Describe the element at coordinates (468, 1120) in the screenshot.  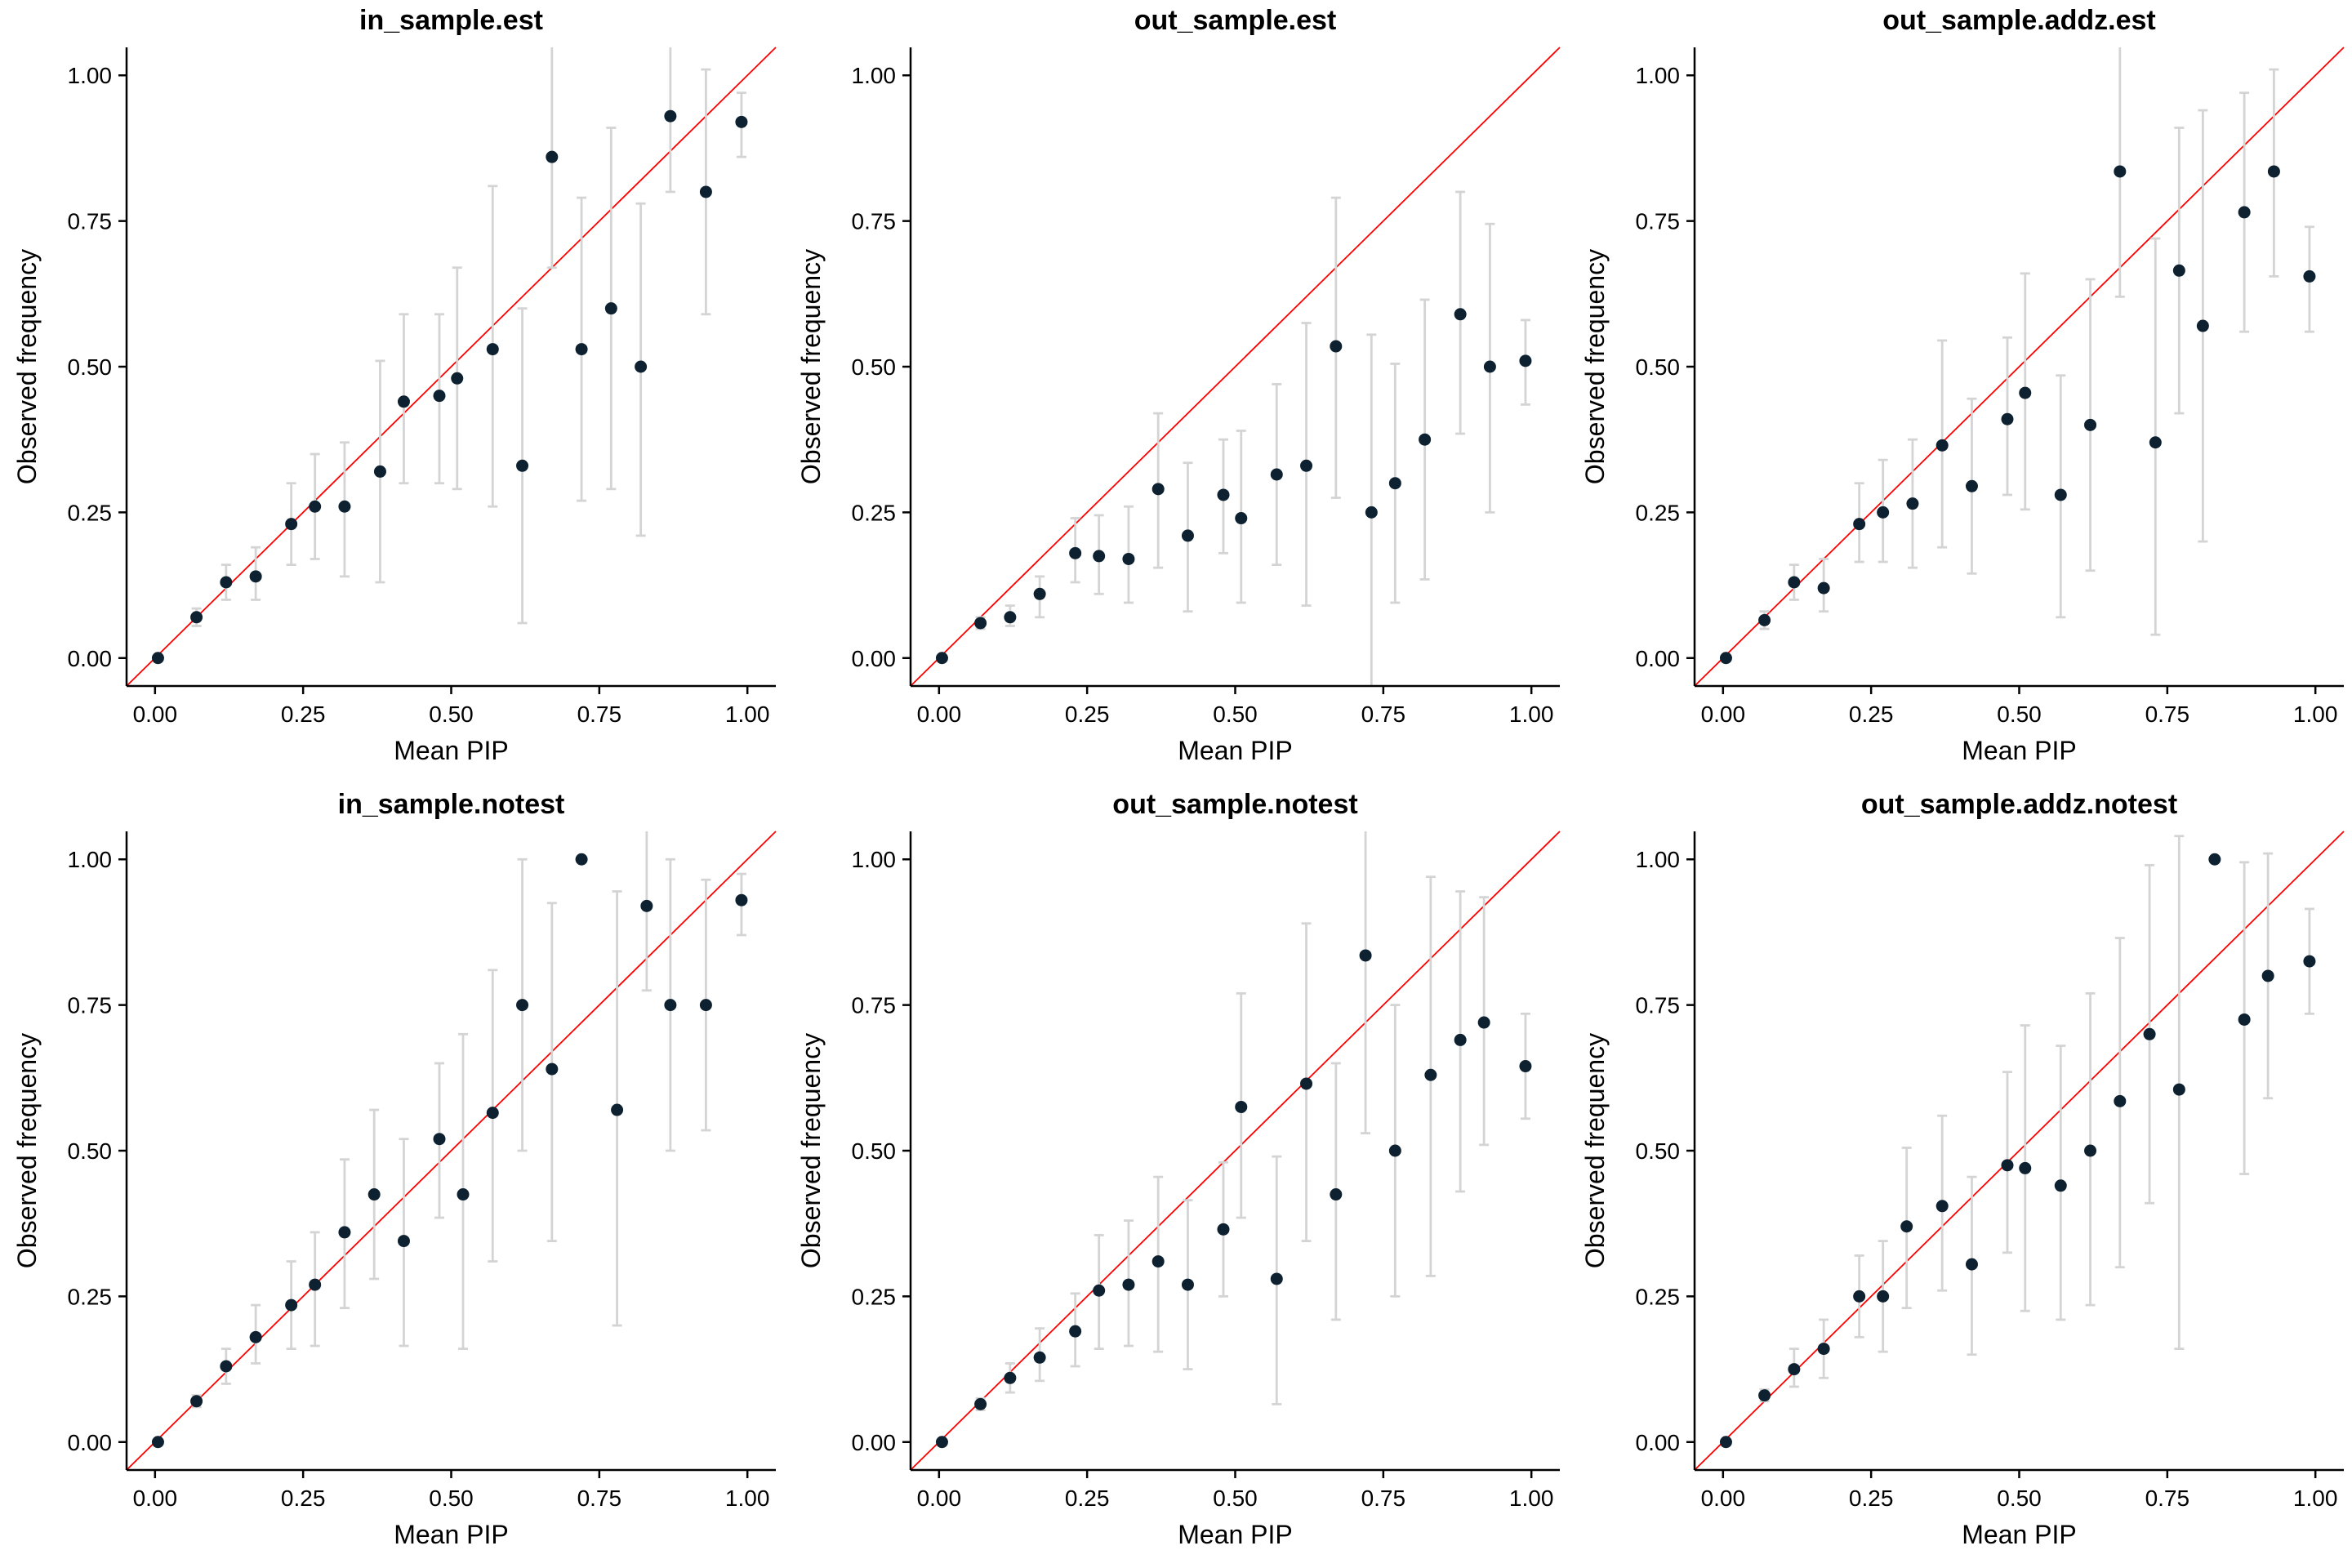
I see `error-bars` at that location.